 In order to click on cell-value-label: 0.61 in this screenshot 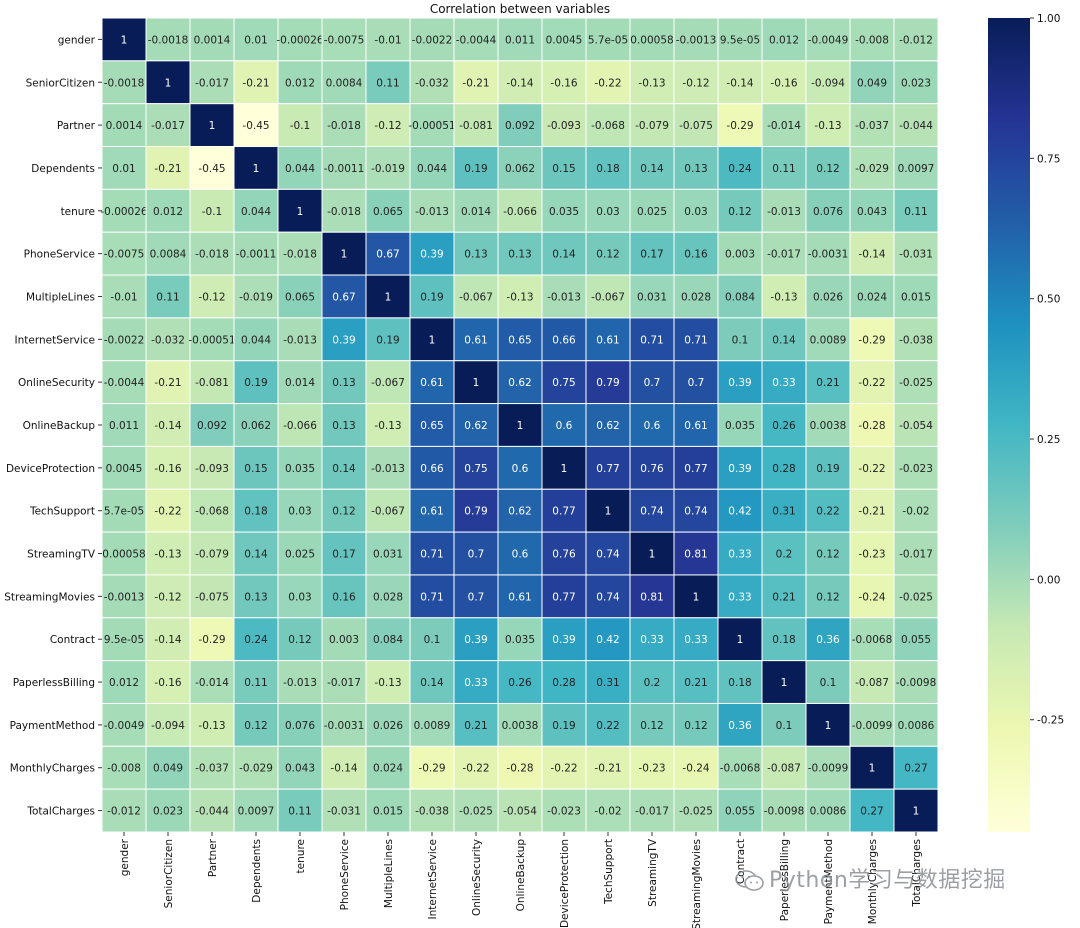, I will do `click(519, 597)`.